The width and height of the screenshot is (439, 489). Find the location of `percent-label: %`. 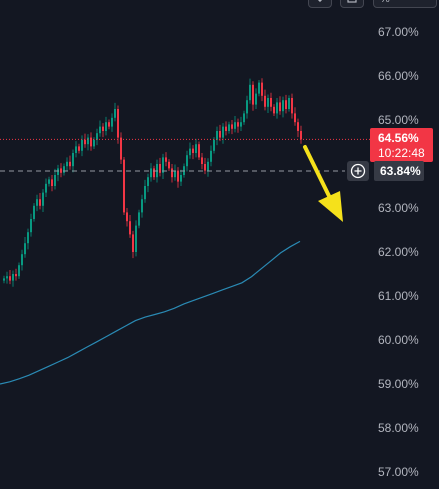

percent-label: % is located at coordinates (385, 2).